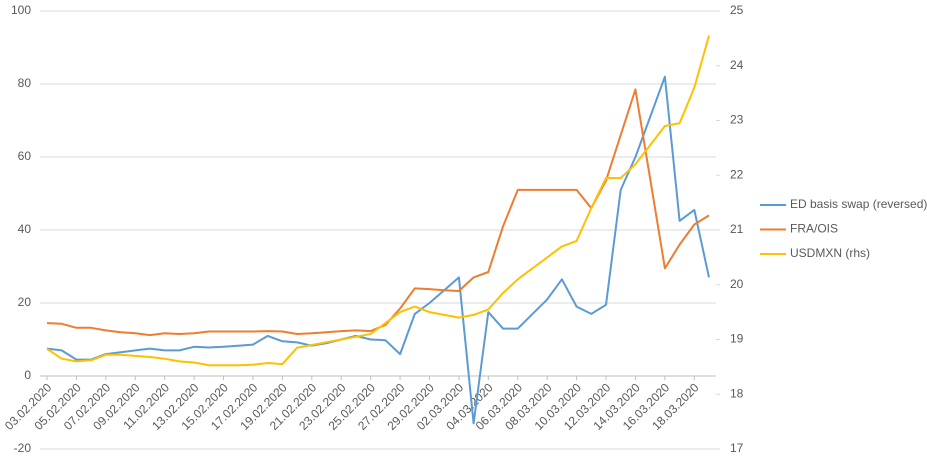  I want to click on y-tick-label: 20, so click(25, 302).